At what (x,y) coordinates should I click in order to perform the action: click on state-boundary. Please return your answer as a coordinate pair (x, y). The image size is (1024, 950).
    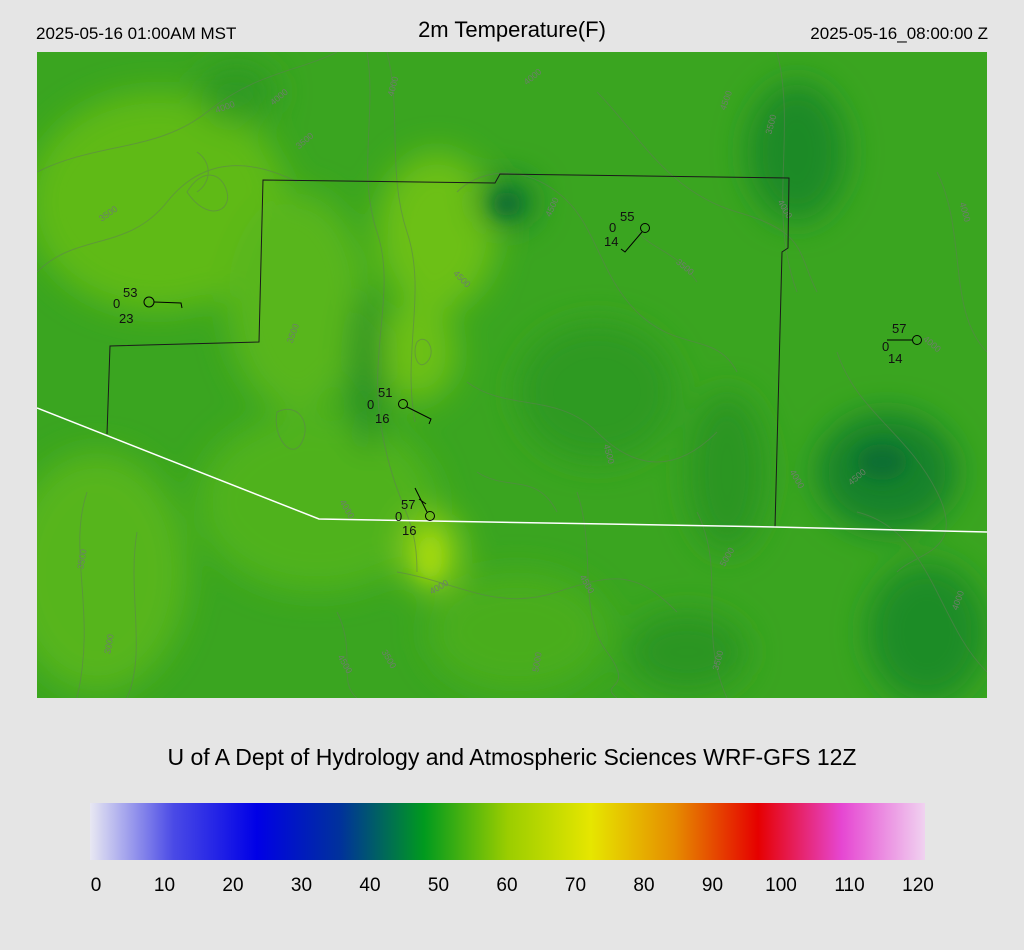
    Looking at the image, I should click on (512, 470).